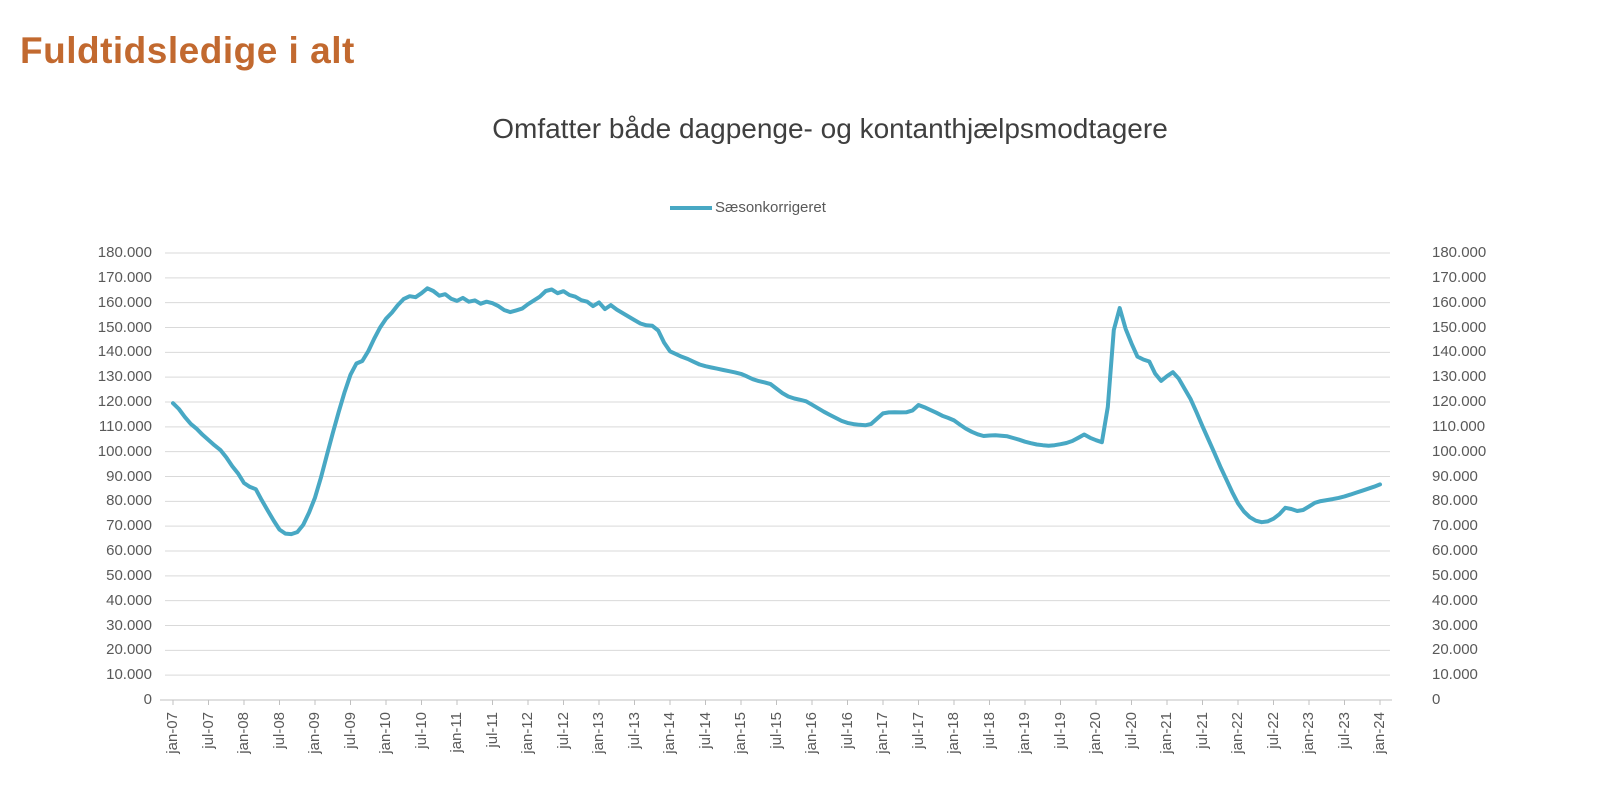 This screenshot has height=812, width=1600. Describe the element at coordinates (669, 733) in the screenshot. I see `x-axis-tick-label: jan-14` at that location.